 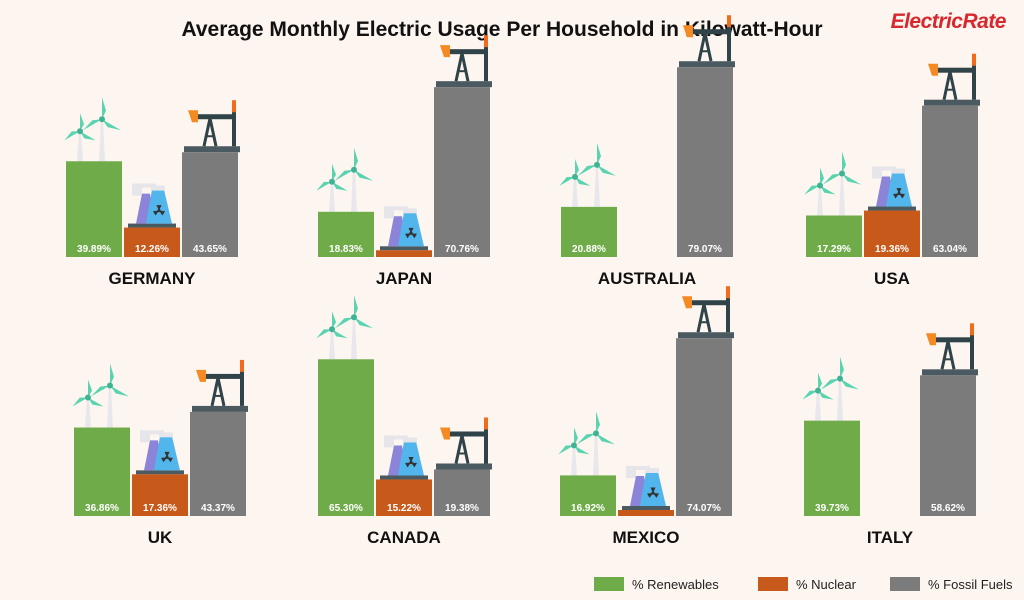 I want to click on data-label-nuclear: 15.22%, so click(x=404, y=508).